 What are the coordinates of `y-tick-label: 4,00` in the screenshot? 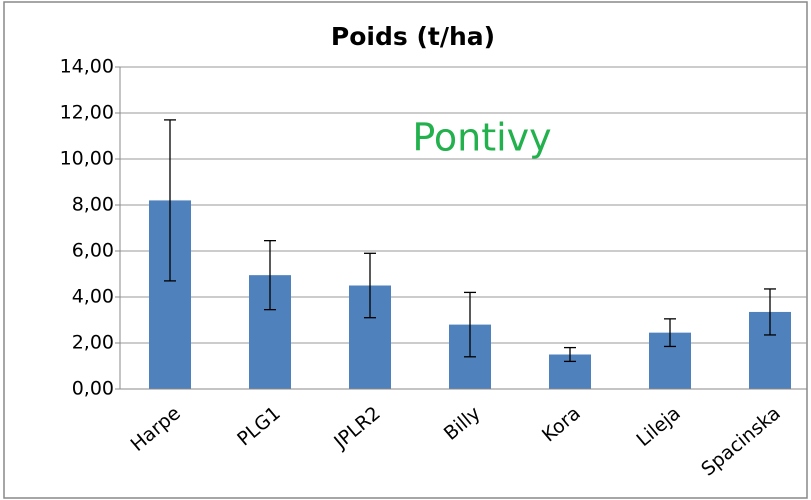 It's located at (93, 297).